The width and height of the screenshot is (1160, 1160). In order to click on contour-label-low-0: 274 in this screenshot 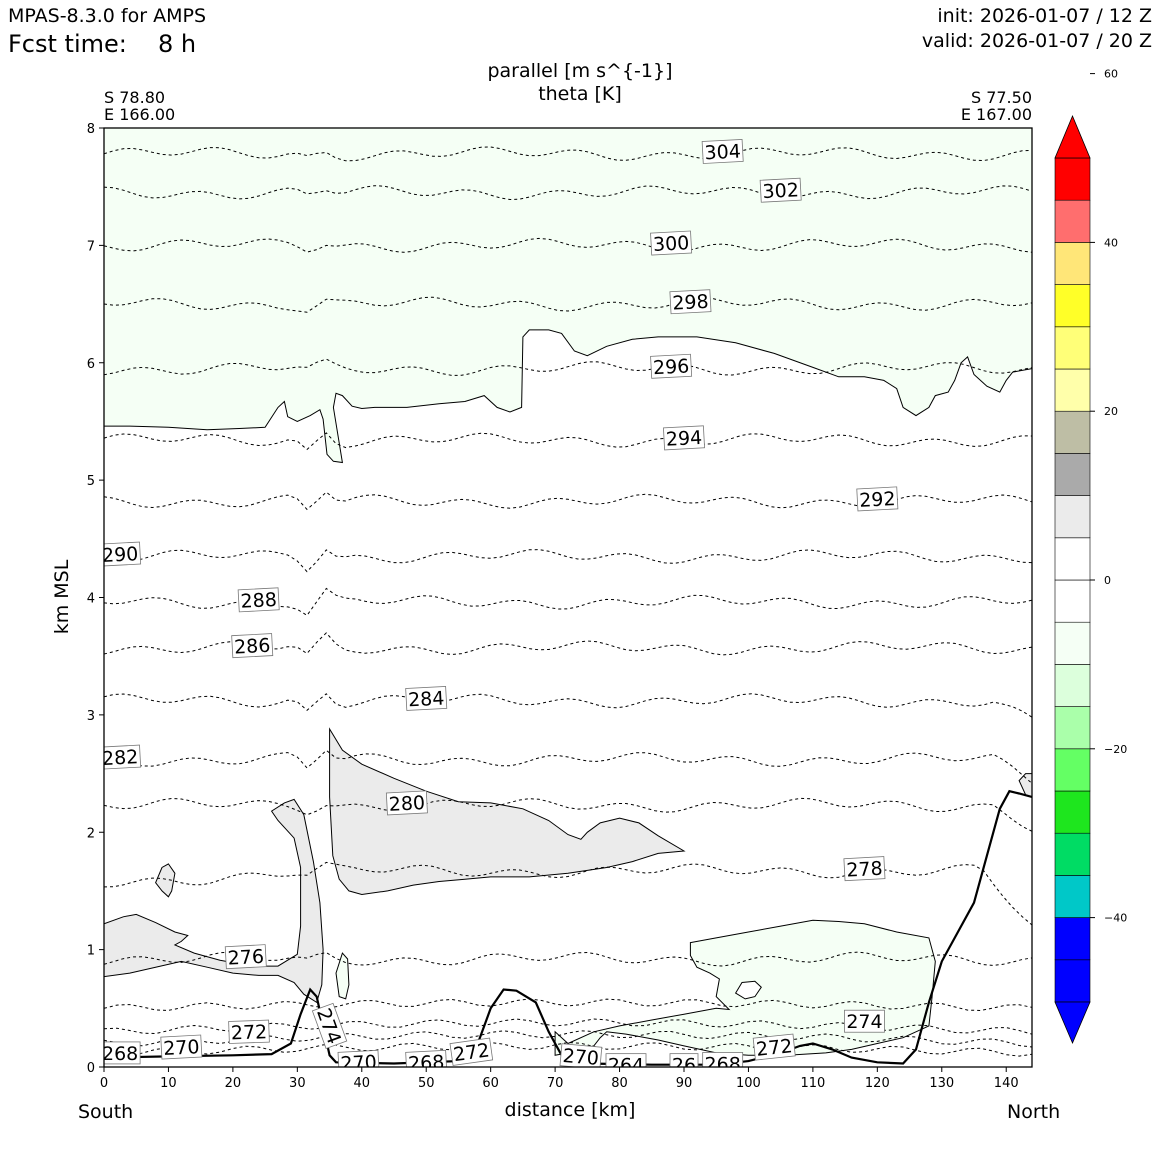, I will do `click(329, 1025)`.